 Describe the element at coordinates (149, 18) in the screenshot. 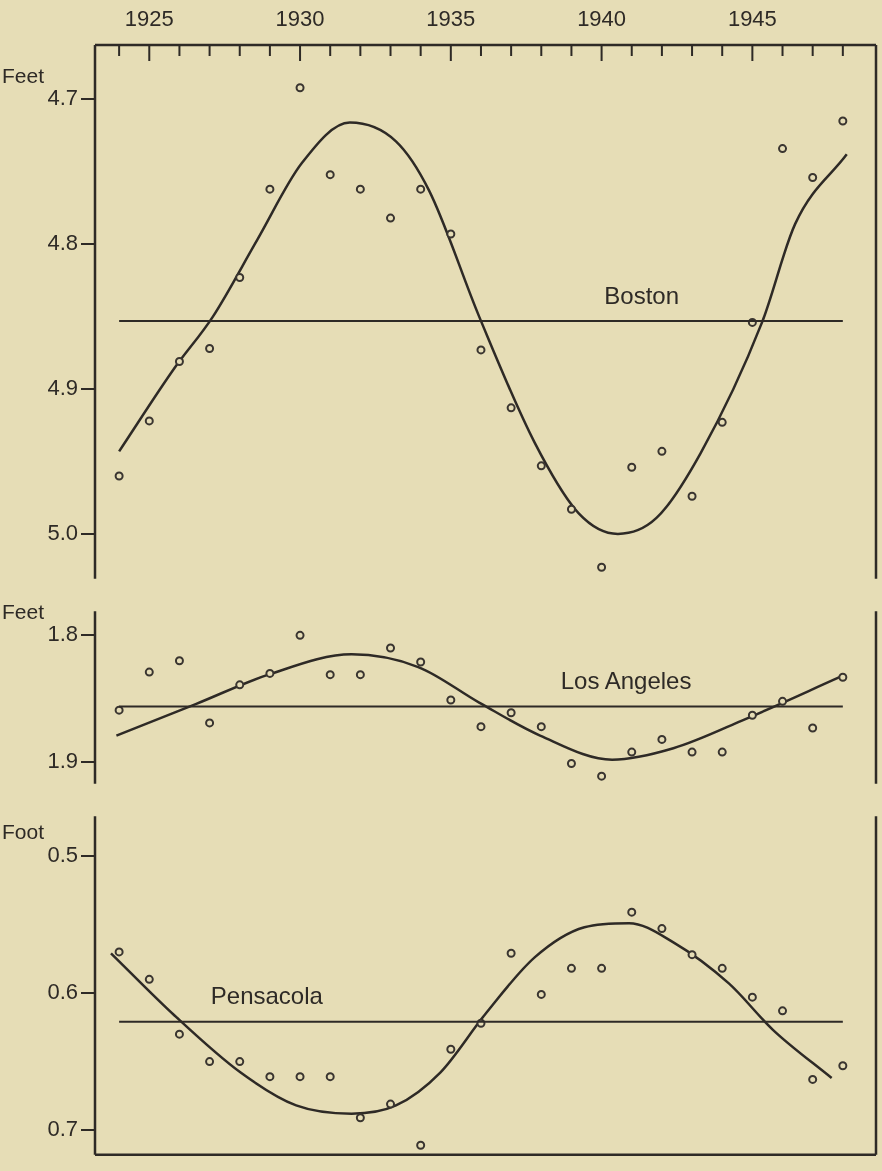

I see `x-tick-label: 1925` at that location.